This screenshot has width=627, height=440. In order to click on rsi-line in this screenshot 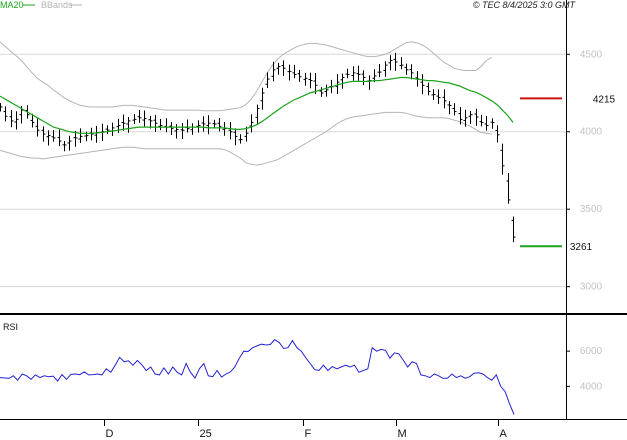, I will do `click(257, 377)`.